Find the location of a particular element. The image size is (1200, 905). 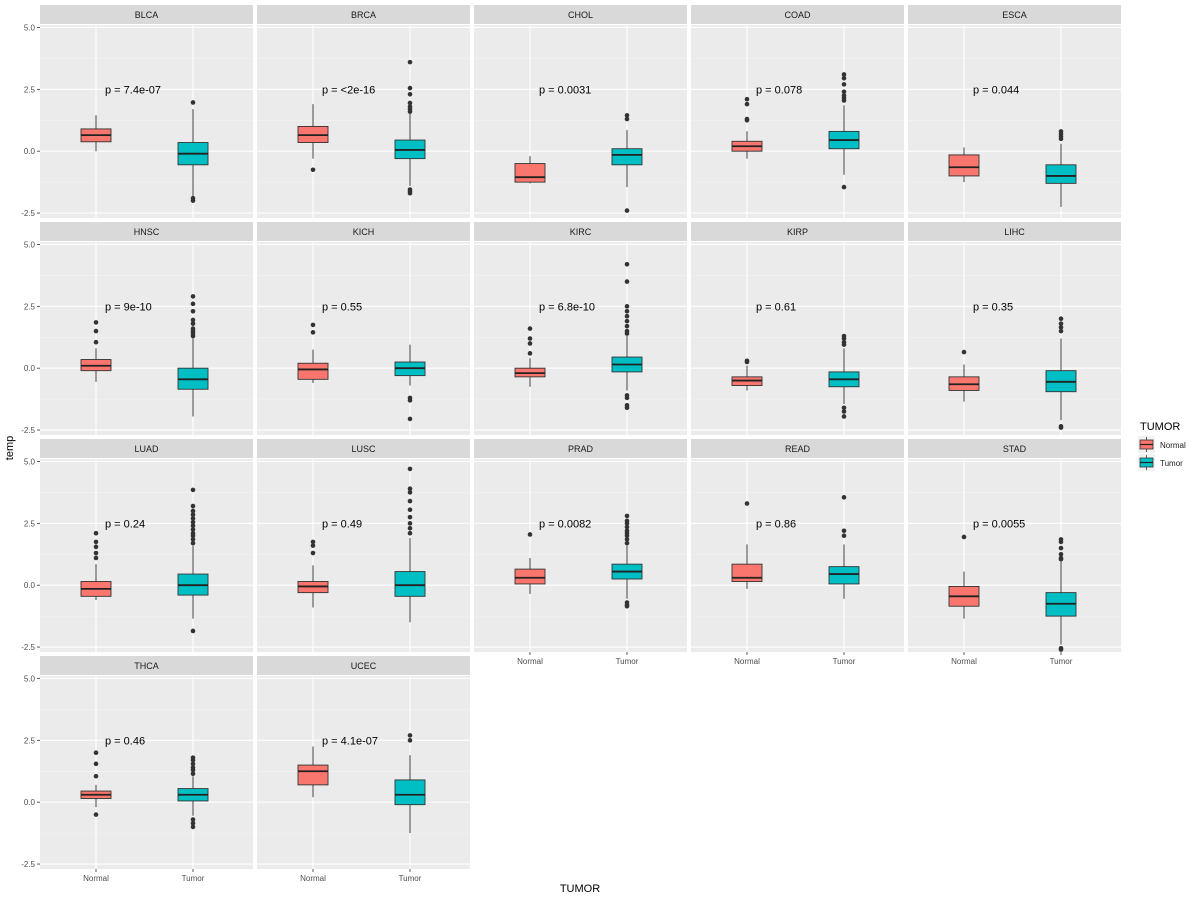

tumor-box-ucec is located at coordinates (410, 792).